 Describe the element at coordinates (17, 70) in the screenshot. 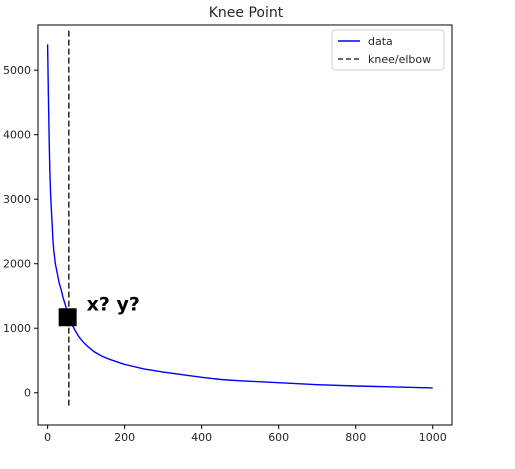

I see `y-tick-label: 5000` at that location.